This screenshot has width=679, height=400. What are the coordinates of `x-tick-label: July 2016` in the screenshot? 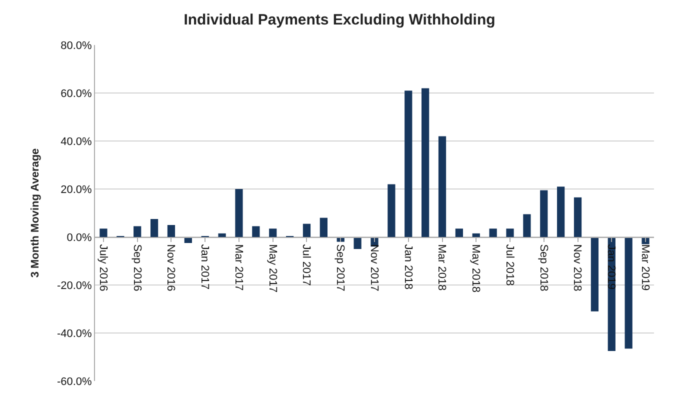 It's located at (102, 268).